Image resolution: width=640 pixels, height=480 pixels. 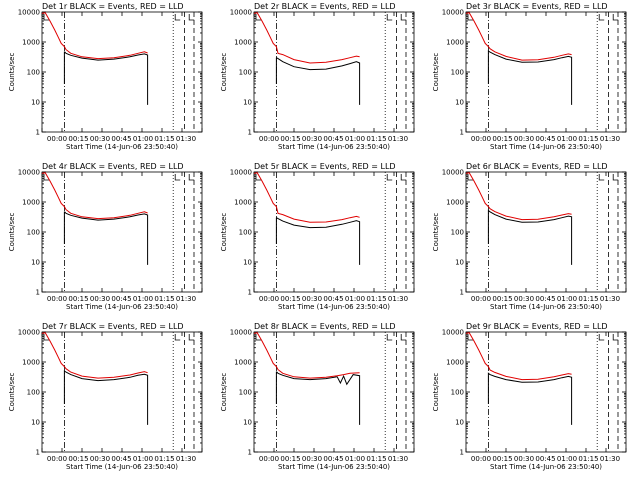 What do you see at coordinates (537, 6) in the screenshot?
I see `panel-title: Det 3r BLACK = Events, RED = LLD` at bounding box center [537, 6].